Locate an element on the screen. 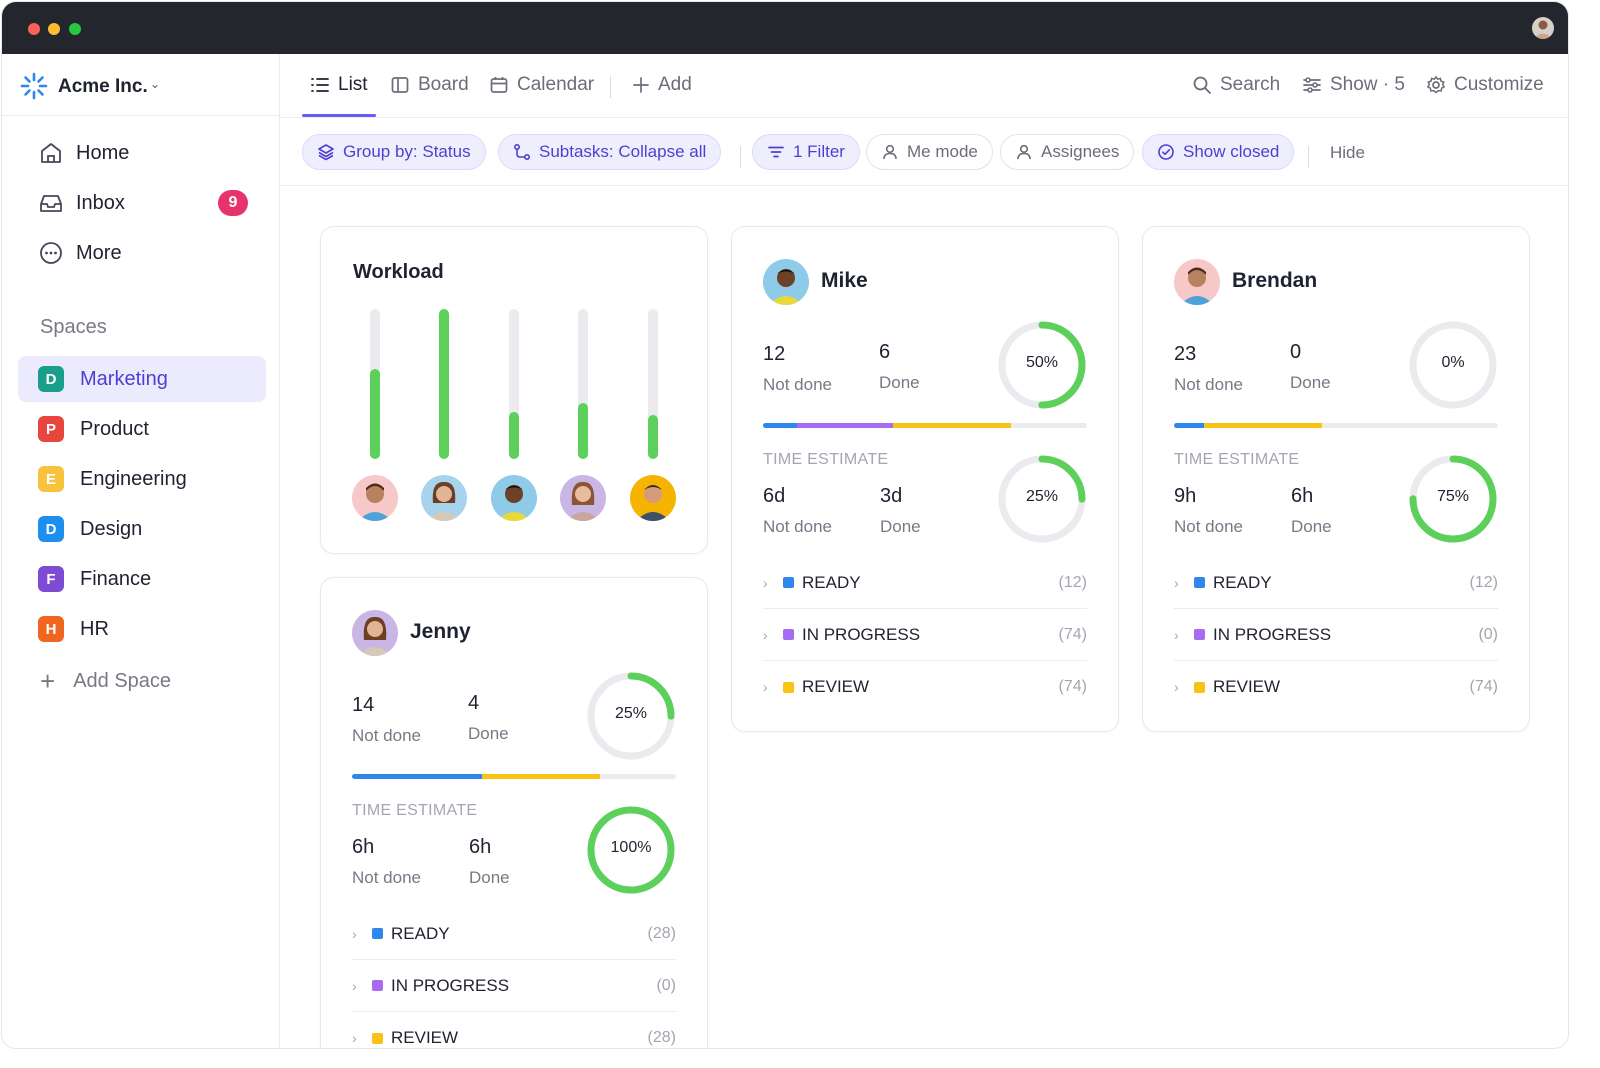  workload-avatar-man is located at coordinates (653, 498).